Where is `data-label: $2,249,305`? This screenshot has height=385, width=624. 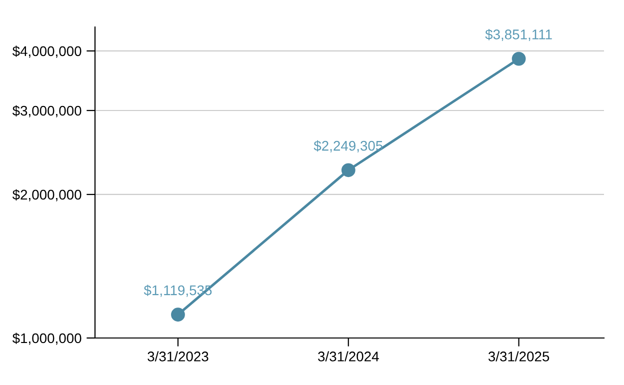
data-label: $2,249,305 is located at coordinates (348, 146).